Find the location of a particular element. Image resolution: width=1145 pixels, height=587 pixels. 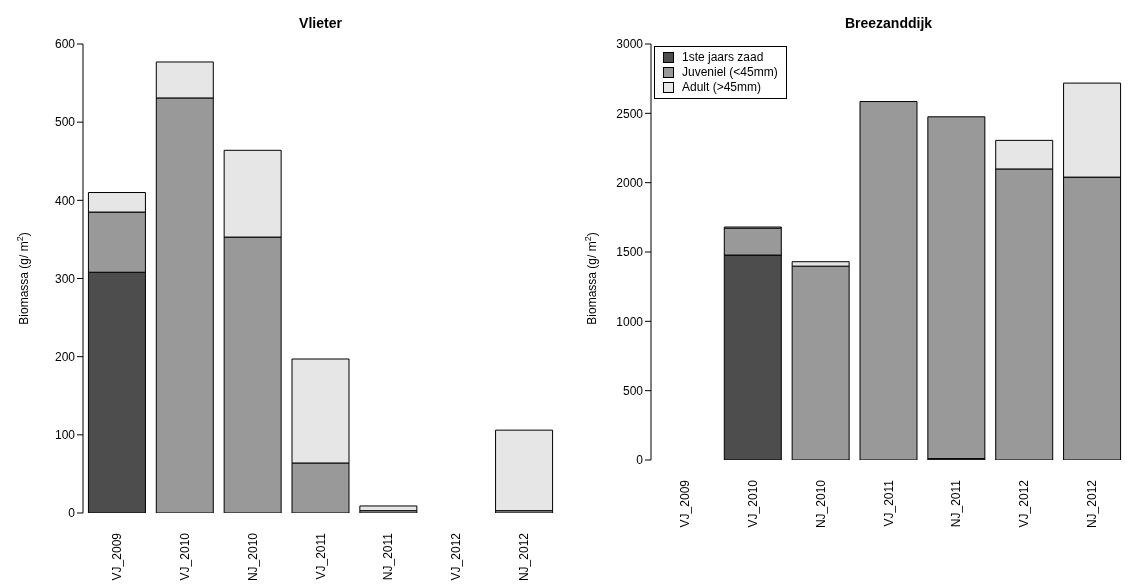

y-tick-label: 100 is located at coordinates (65, 435).